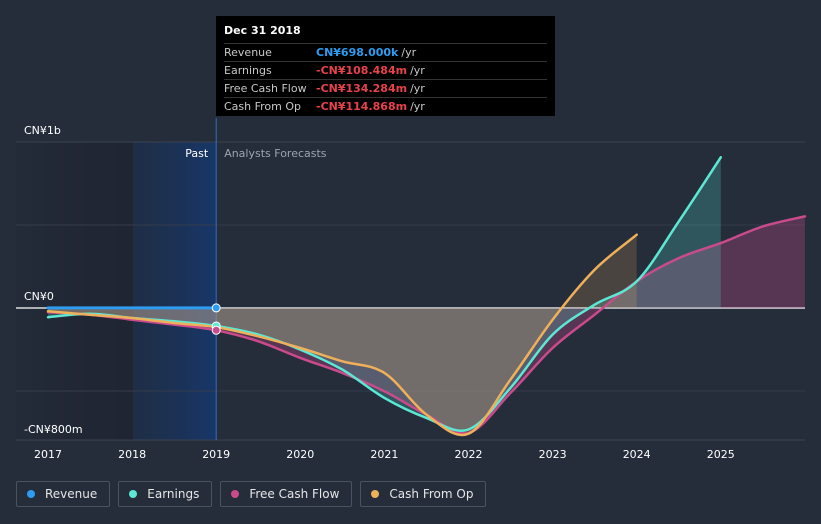 The width and height of the screenshot is (821, 524). What do you see at coordinates (71, 494) in the screenshot?
I see `legend-label: Revenue` at bounding box center [71, 494].